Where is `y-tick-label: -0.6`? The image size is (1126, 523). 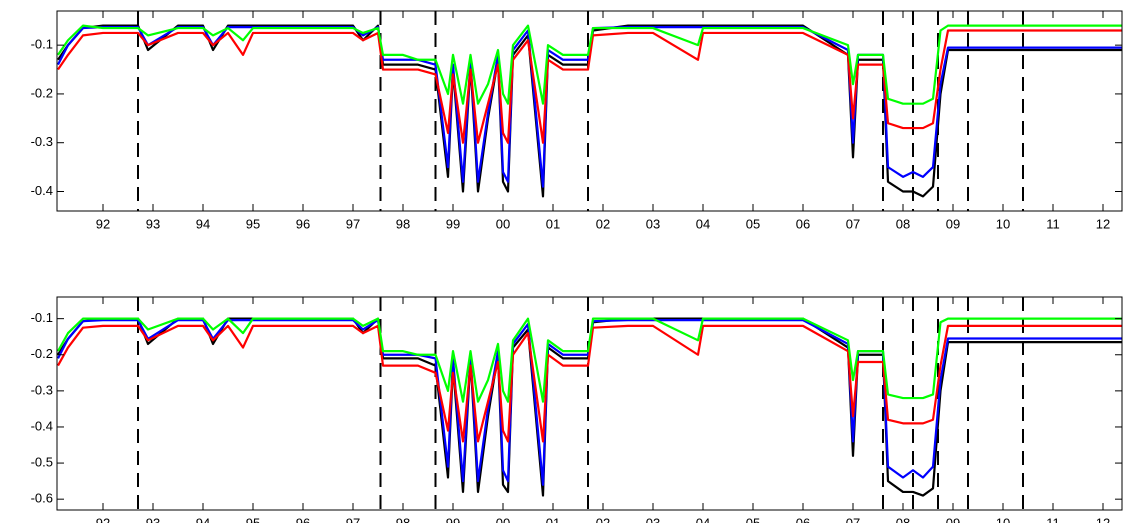 y-tick-label: -0.6 is located at coordinates (42, 498).